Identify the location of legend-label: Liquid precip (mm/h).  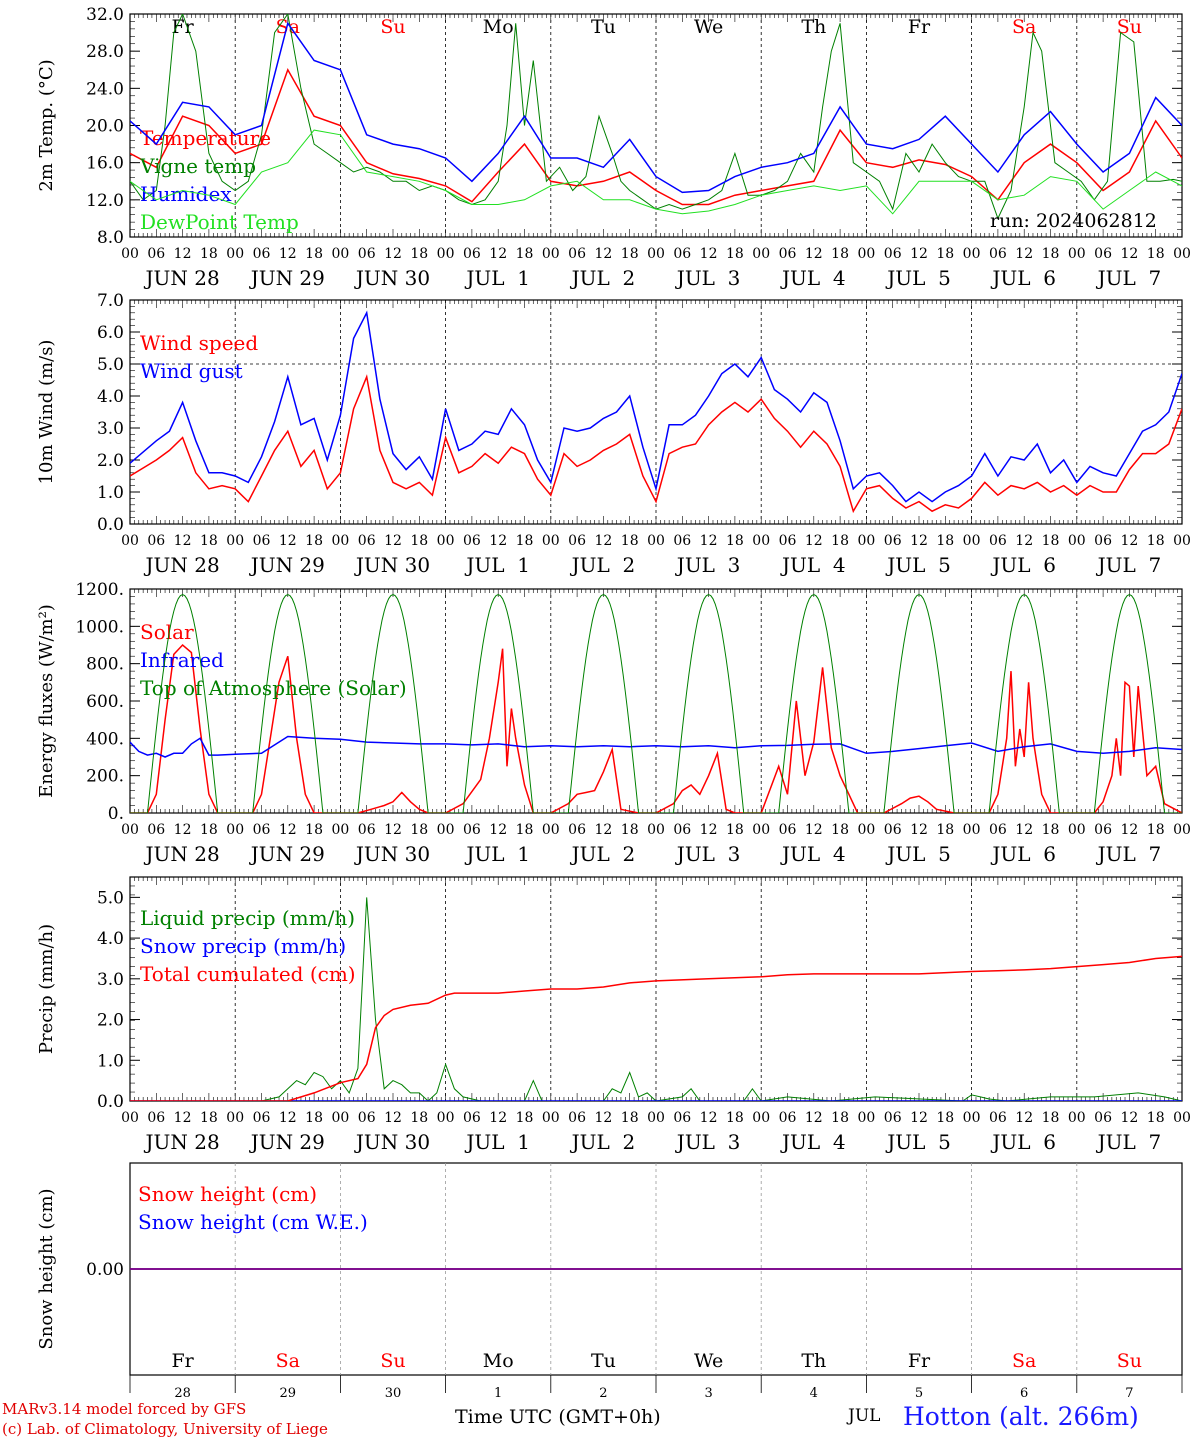
(247, 918).